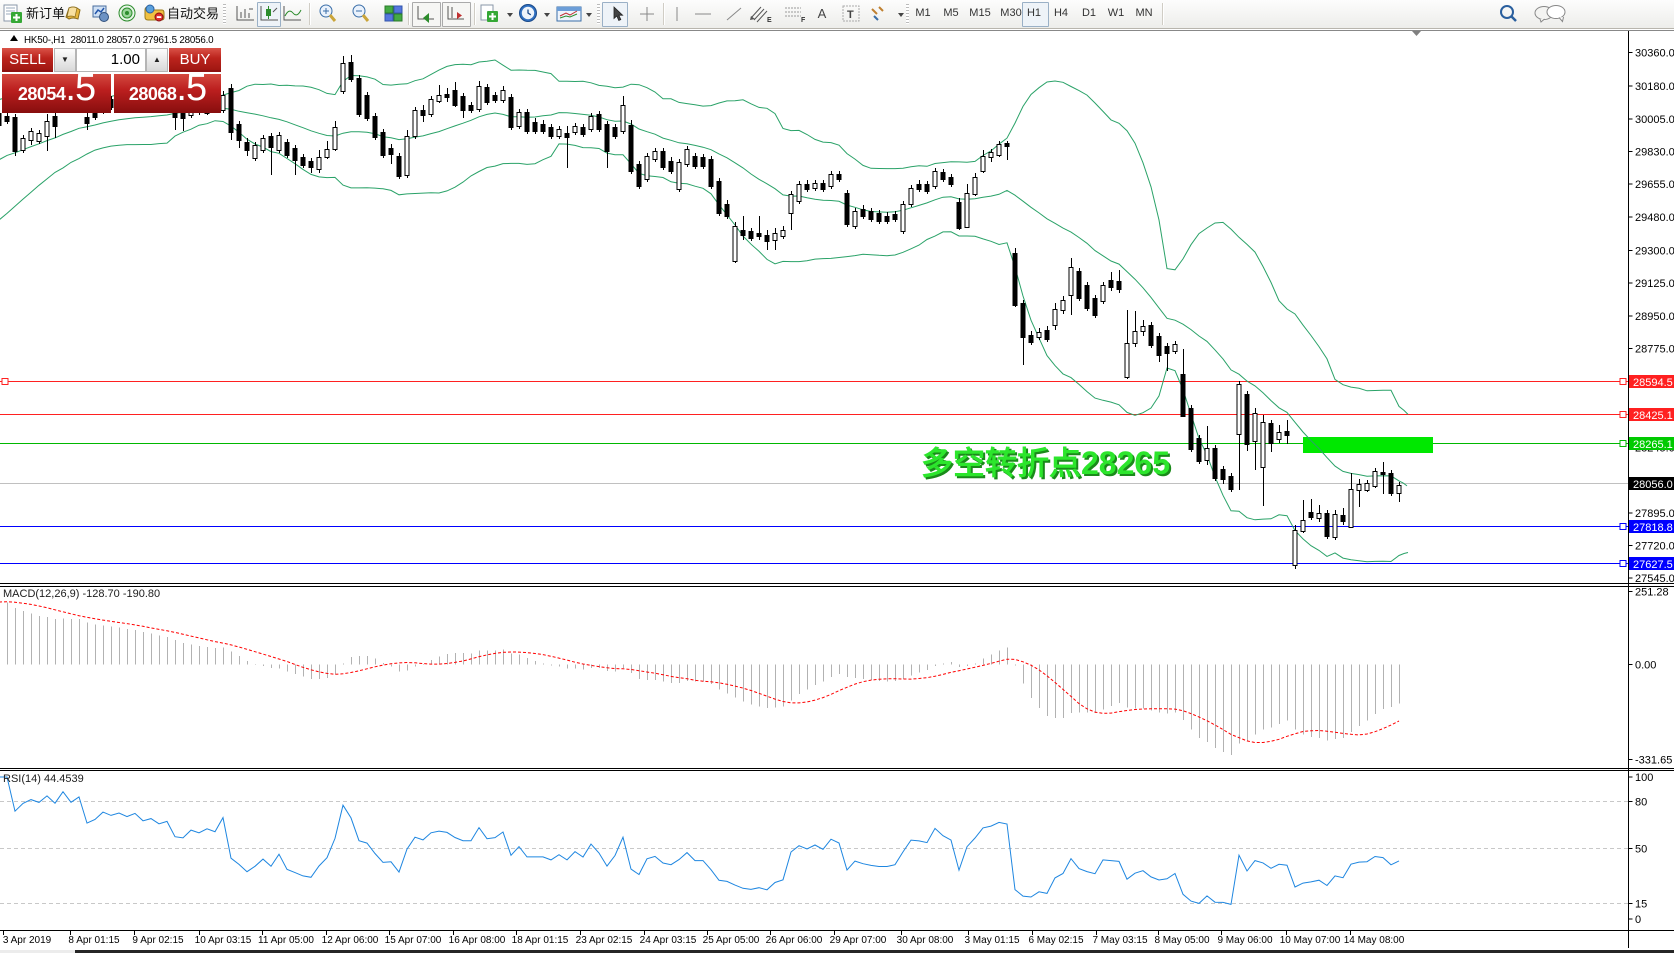 Image resolution: width=1674 pixels, height=953 pixels. What do you see at coordinates (925, 940) in the screenshot?
I see `svg-text: 30 Apr 08:00` at bounding box center [925, 940].